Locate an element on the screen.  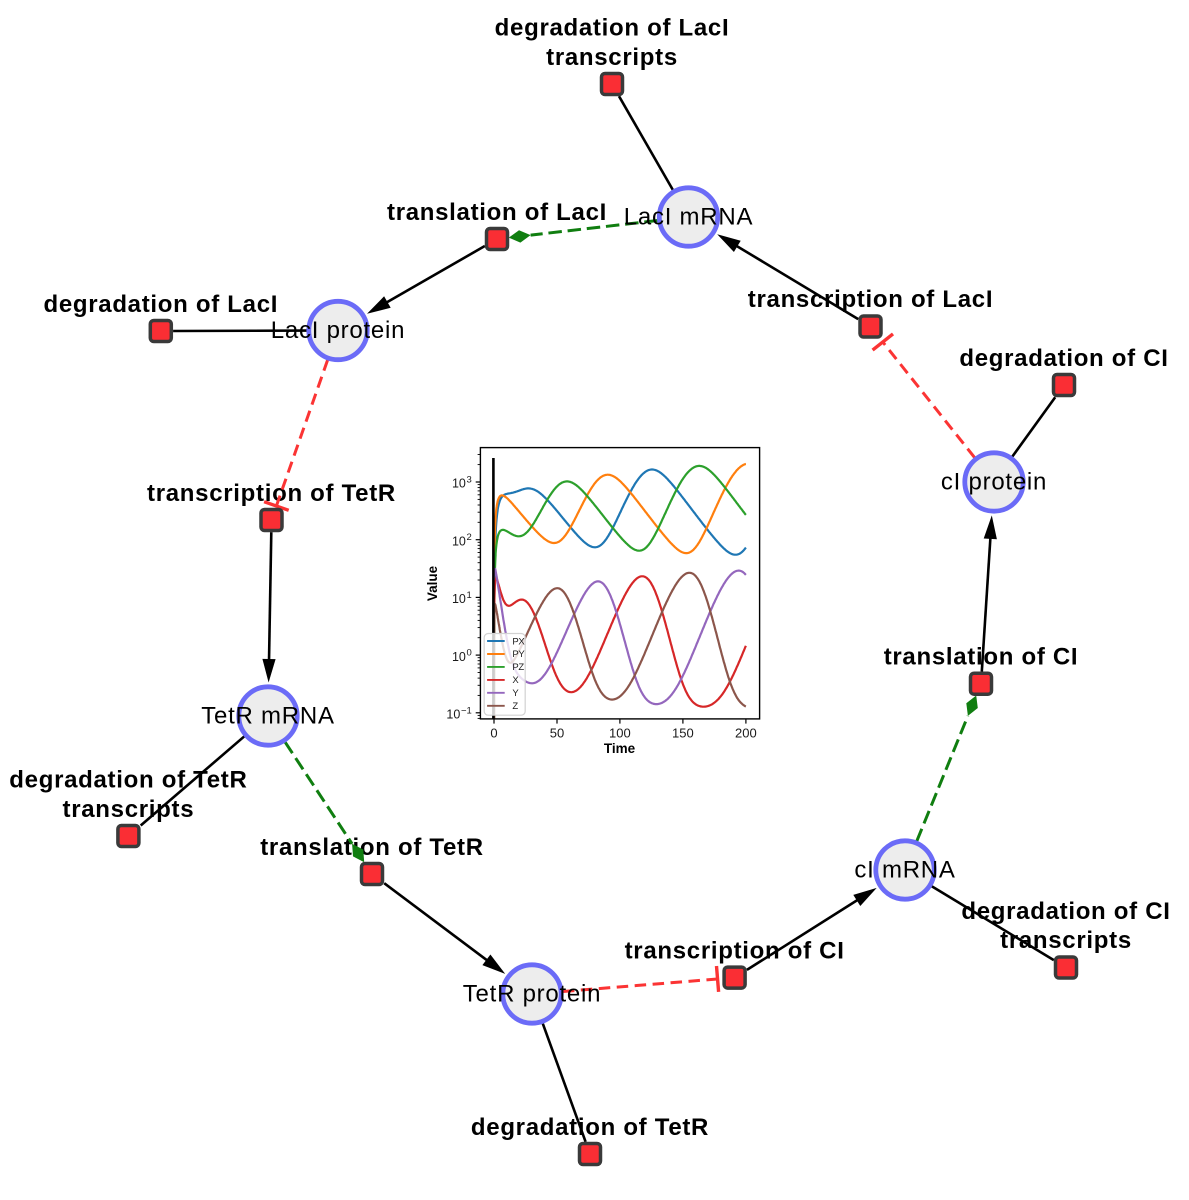
svg-text: transcription of LacI is located at coordinates (870, 299).